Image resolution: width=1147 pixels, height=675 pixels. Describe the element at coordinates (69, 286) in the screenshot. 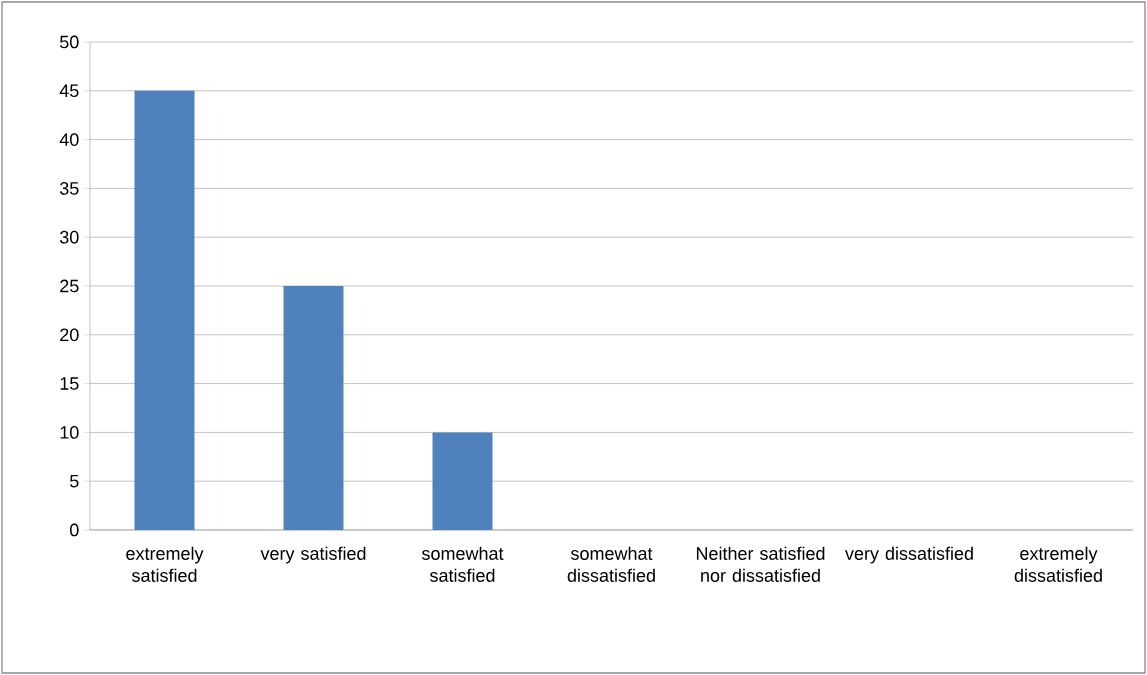

I see `y-tick-label: 25` at that location.